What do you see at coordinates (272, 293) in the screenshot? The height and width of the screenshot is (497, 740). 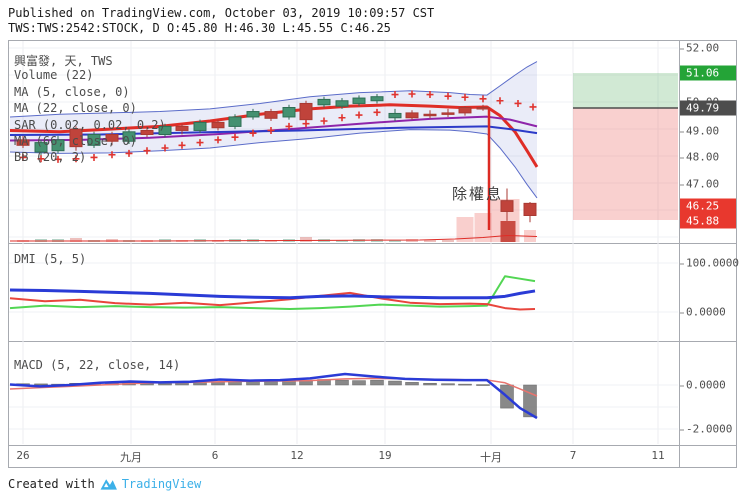 I see `dmi-layer` at bounding box center [272, 293].